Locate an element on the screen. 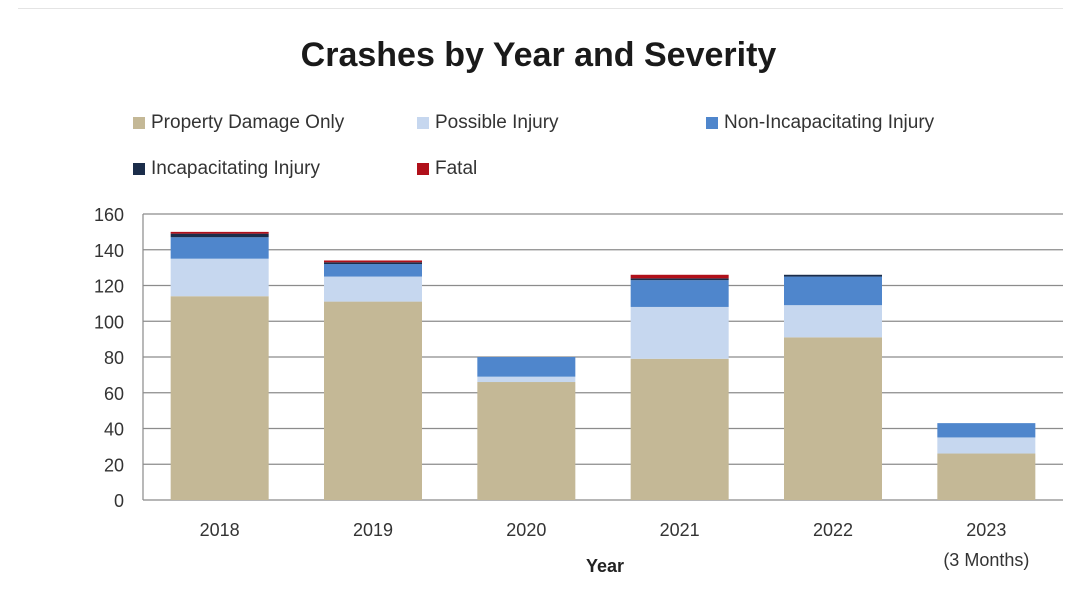 The image size is (1077, 606). y-tick-label: 0 is located at coordinates (119, 501).